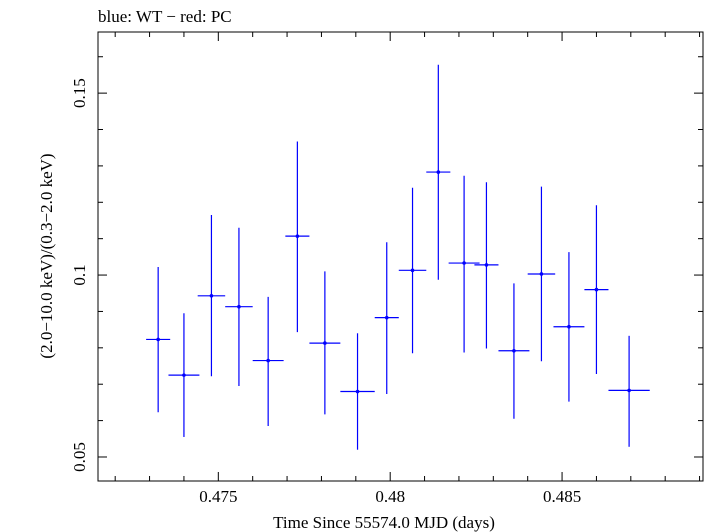 The width and height of the screenshot is (705, 532). Describe the element at coordinates (79, 274) in the screenshot. I see `y-tick-label: 0.1` at that location.